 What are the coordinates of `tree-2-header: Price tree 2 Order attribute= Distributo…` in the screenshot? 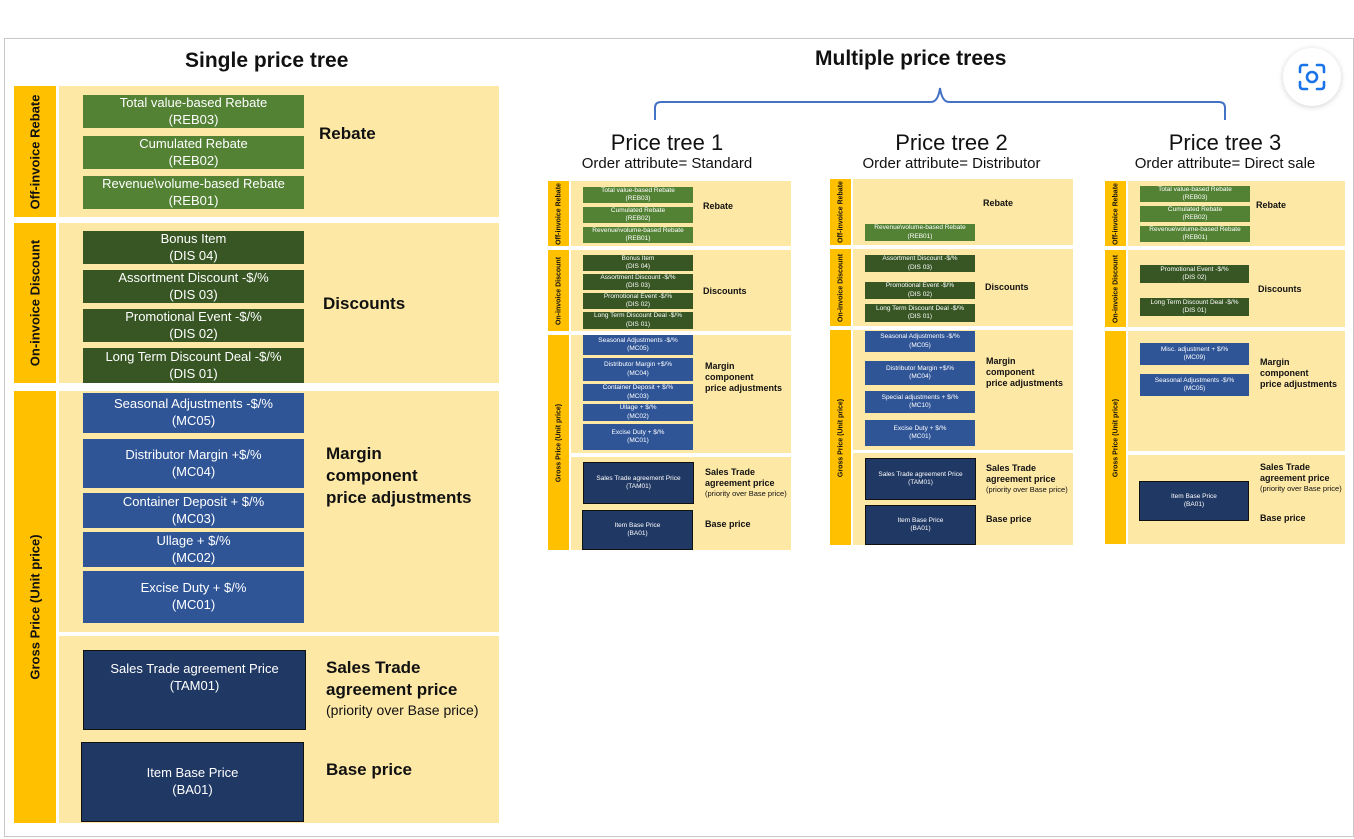 It's located at (951, 151).